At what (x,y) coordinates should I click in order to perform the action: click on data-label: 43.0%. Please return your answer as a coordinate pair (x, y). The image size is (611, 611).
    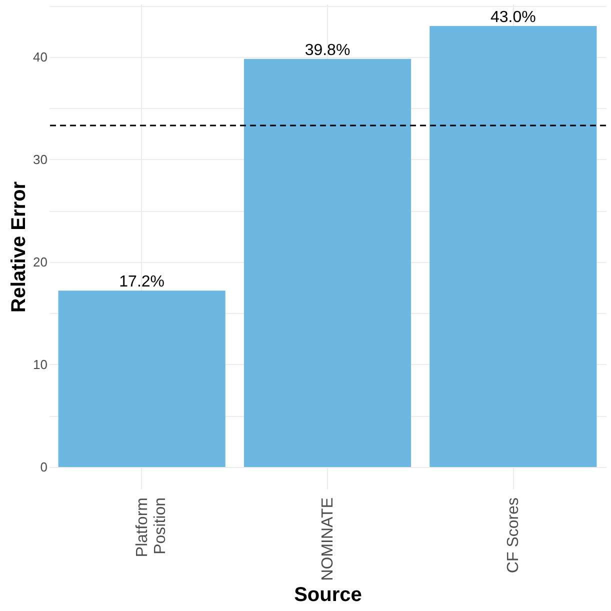
    Looking at the image, I should click on (513, 17).